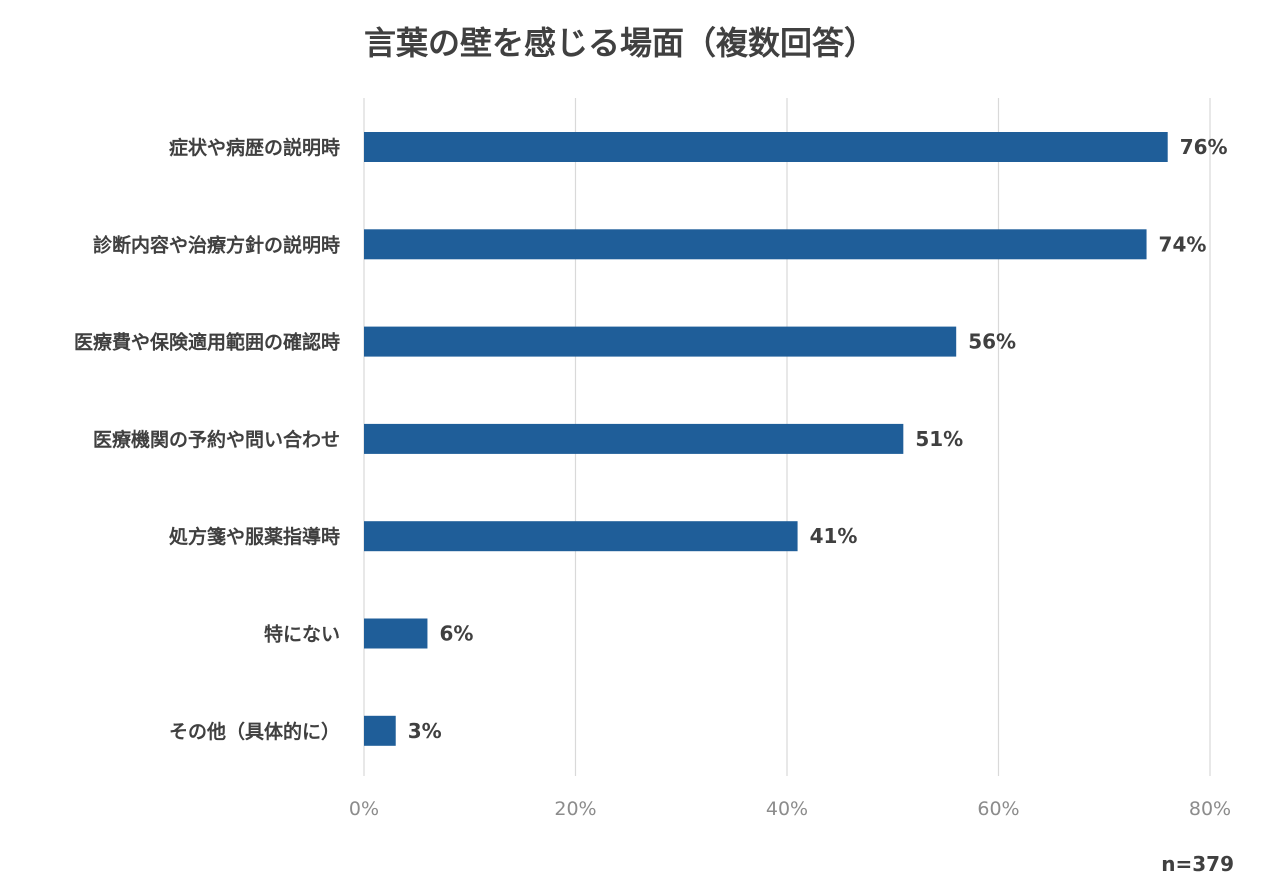 Image resolution: width=1280 pixels, height=896 pixels. I want to click on category-label: 診断内容や治療方針の説明時, so click(216, 244).